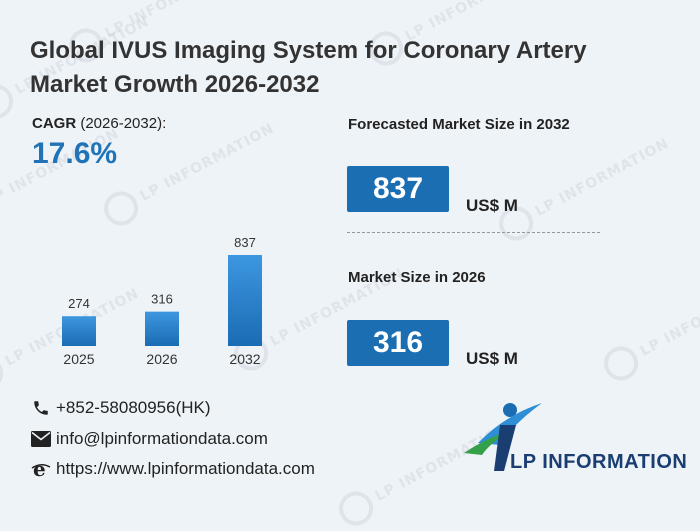  Describe the element at coordinates (185, 468) in the screenshot. I see `website-text: https://www.lpinformationdata.com` at that location.